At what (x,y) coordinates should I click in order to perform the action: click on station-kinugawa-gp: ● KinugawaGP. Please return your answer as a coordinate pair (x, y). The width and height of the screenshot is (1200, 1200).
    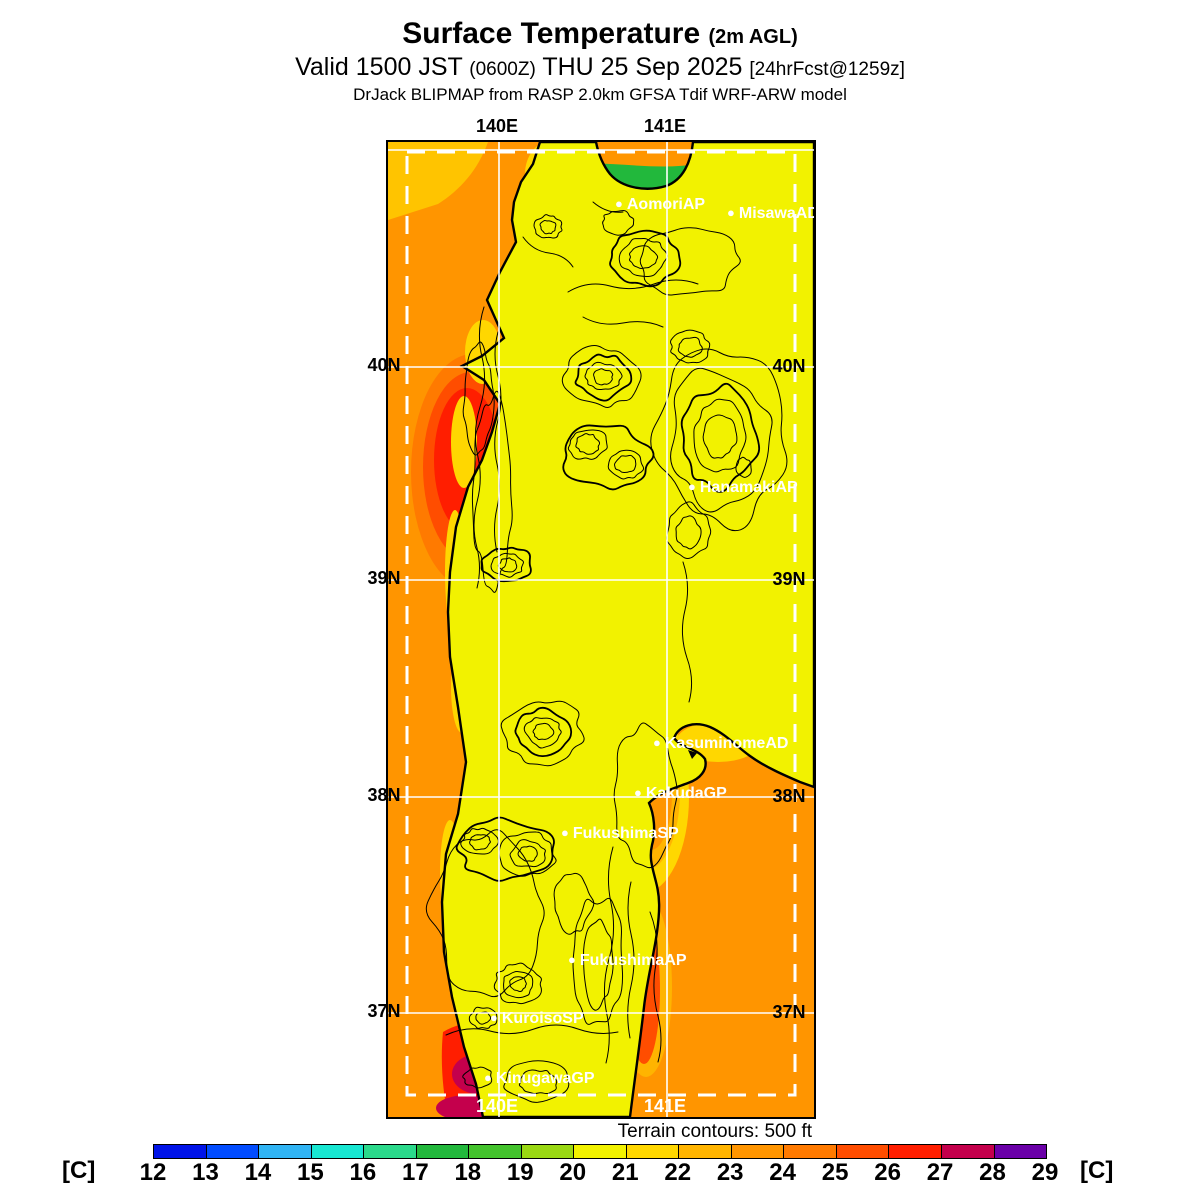
    Looking at the image, I should click on (539, 1079).